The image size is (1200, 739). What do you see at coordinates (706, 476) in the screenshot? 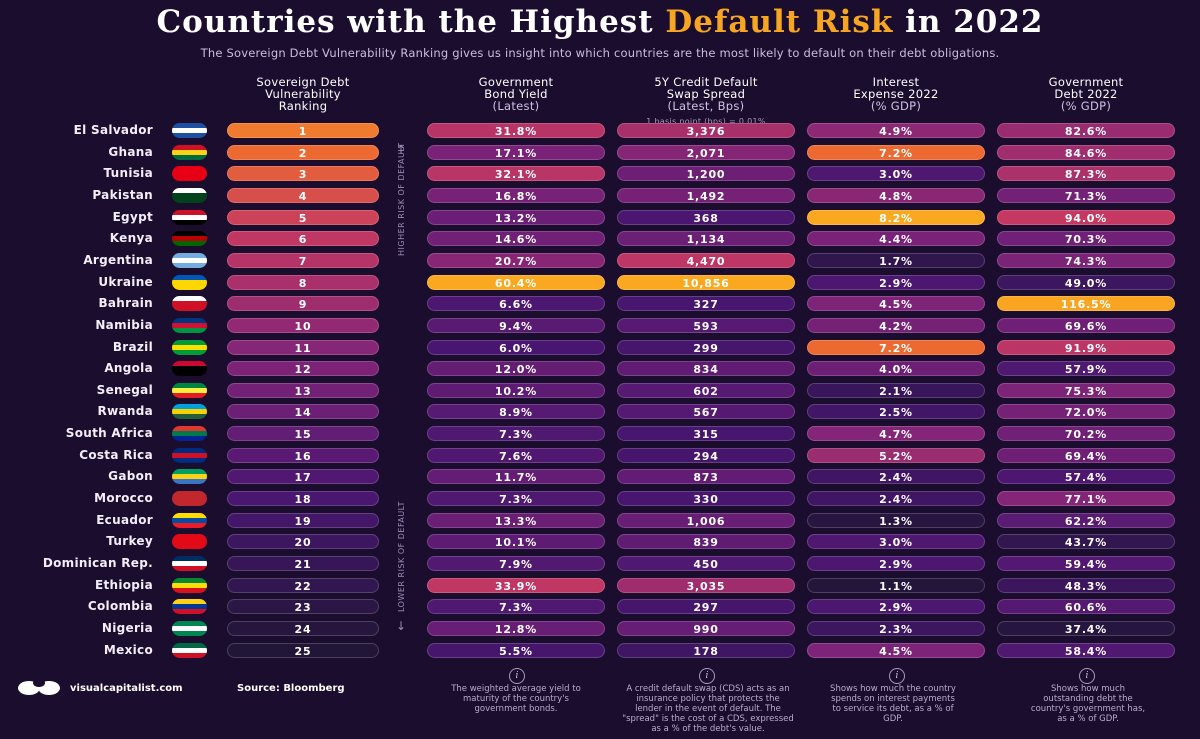
I see `cds-pill: 873` at bounding box center [706, 476].